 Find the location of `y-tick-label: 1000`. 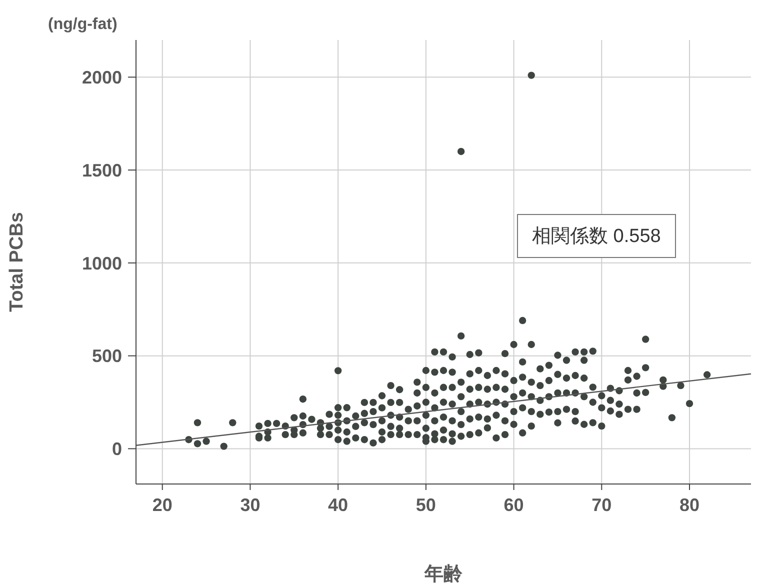

y-tick-label: 1000 is located at coordinates (102, 263).